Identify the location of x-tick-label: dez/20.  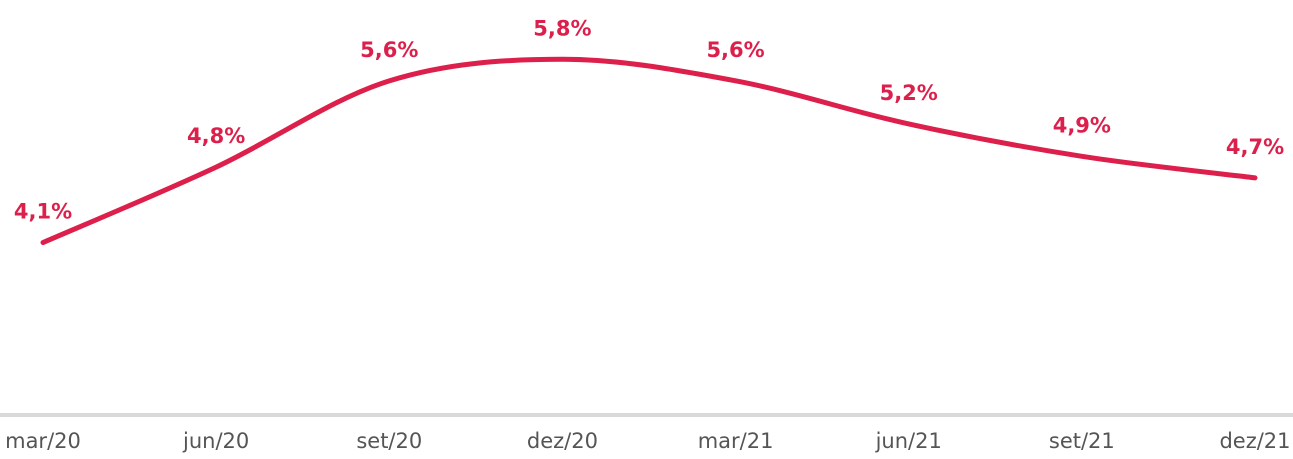
(562, 441).